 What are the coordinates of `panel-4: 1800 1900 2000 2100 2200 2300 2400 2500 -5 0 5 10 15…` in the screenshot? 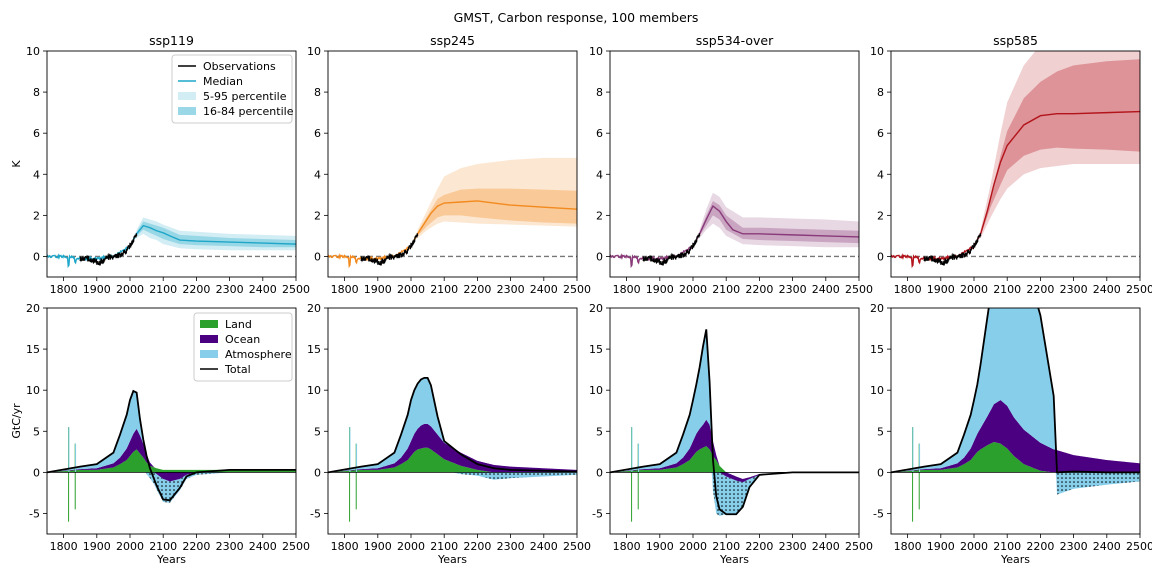 It's located at (160, 434).